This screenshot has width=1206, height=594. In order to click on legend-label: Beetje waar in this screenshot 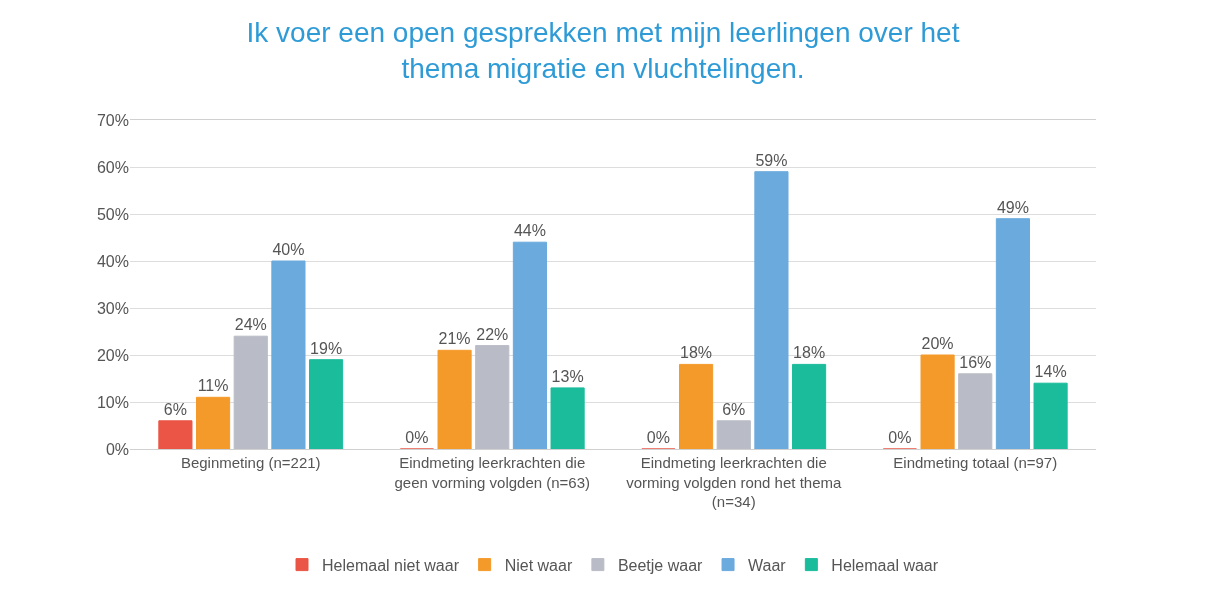, I will do `click(660, 565)`.